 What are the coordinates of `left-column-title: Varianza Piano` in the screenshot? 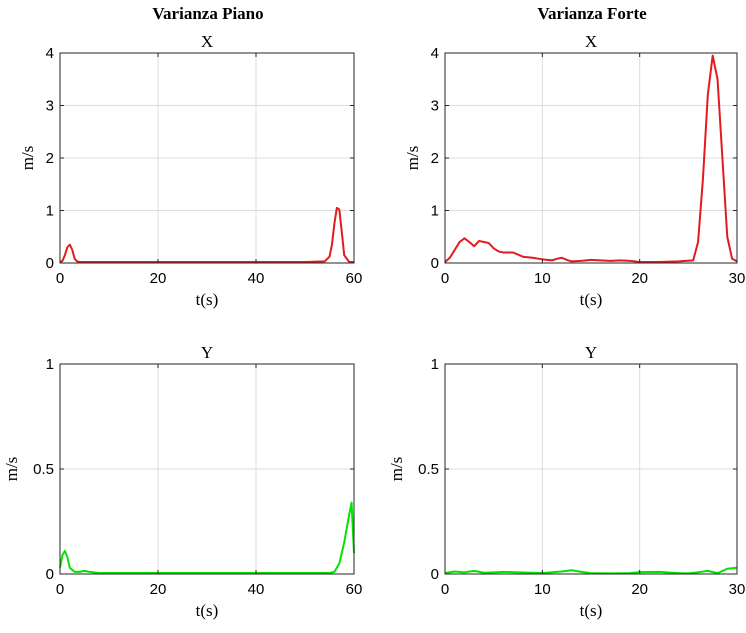 It's located at (207, 13).